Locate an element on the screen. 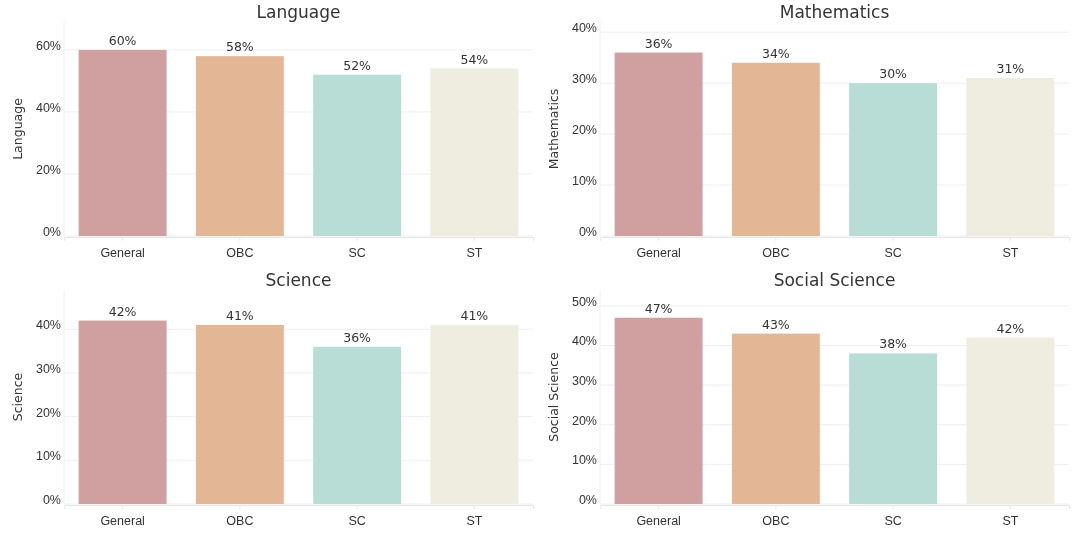 The width and height of the screenshot is (1072, 536). data-label: 60% is located at coordinates (122, 40).